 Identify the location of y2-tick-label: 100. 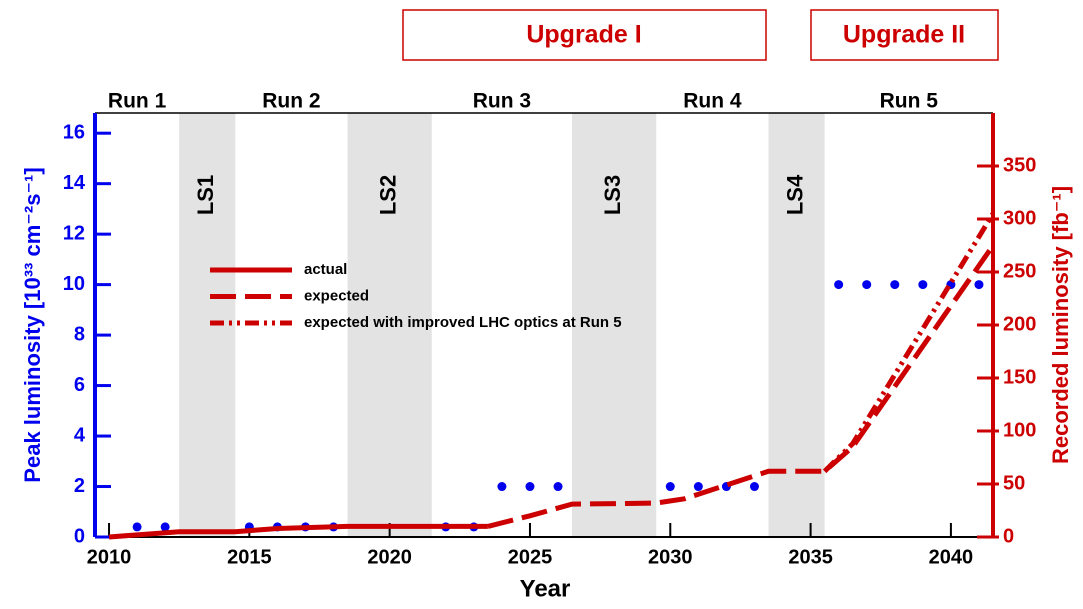
(1019, 430).